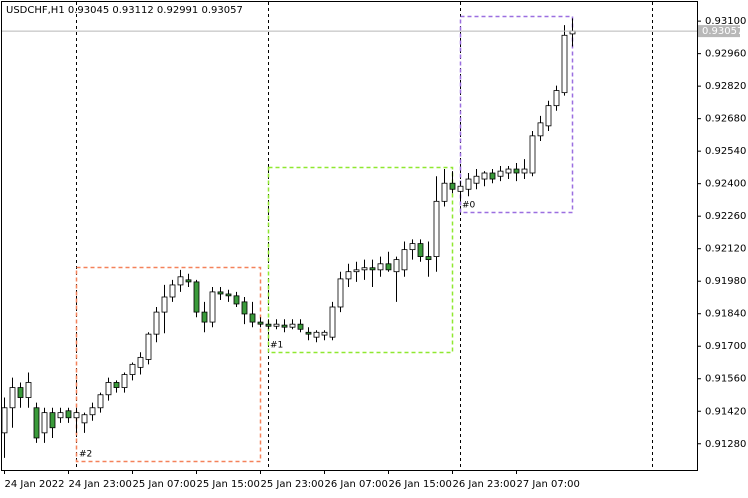  Describe the element at coordinates (725, 411) in the screenshot. I see `y-tick-label: 0.91420` at that location.